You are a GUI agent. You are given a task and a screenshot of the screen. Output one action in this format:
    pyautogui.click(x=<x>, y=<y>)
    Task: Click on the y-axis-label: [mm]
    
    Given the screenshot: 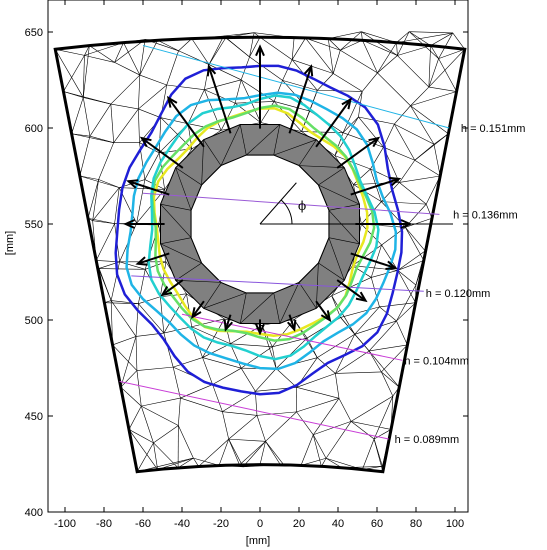 What is the action you would take?
    pyautogui.click(x=10, y=243)
    